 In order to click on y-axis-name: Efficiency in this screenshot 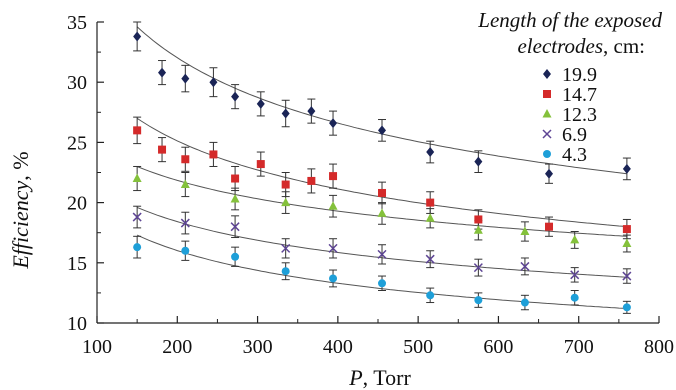, I will do `click(20, 224)`.